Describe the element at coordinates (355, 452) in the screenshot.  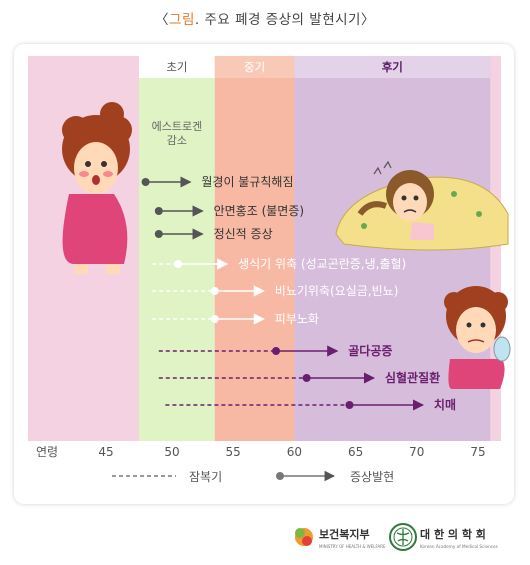
I see `axis-tick-65: 65` at that location.